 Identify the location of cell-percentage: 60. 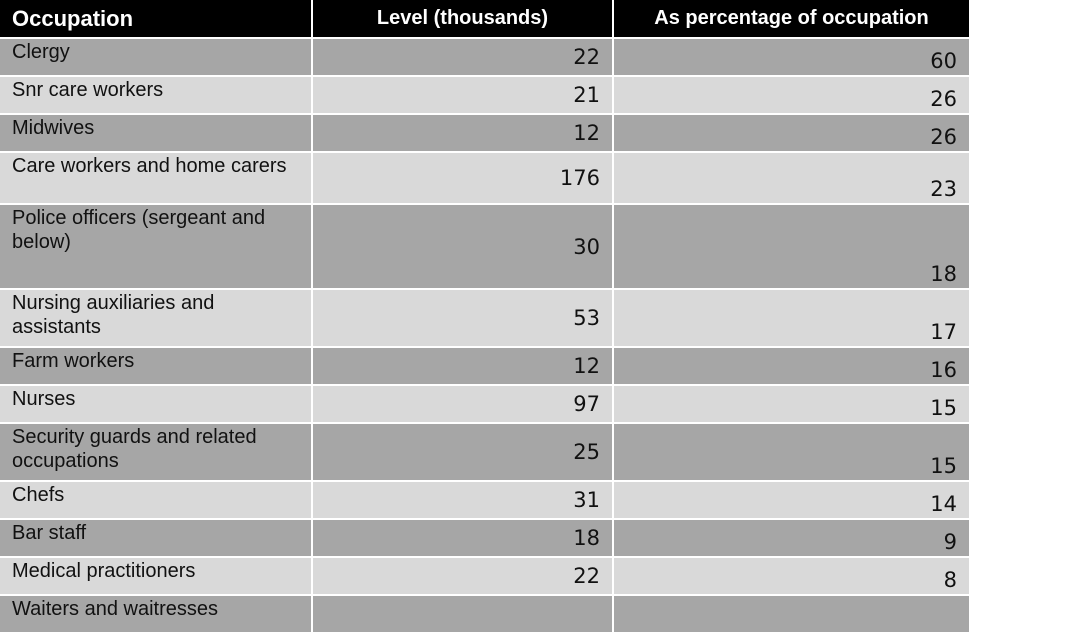
(791, 56).